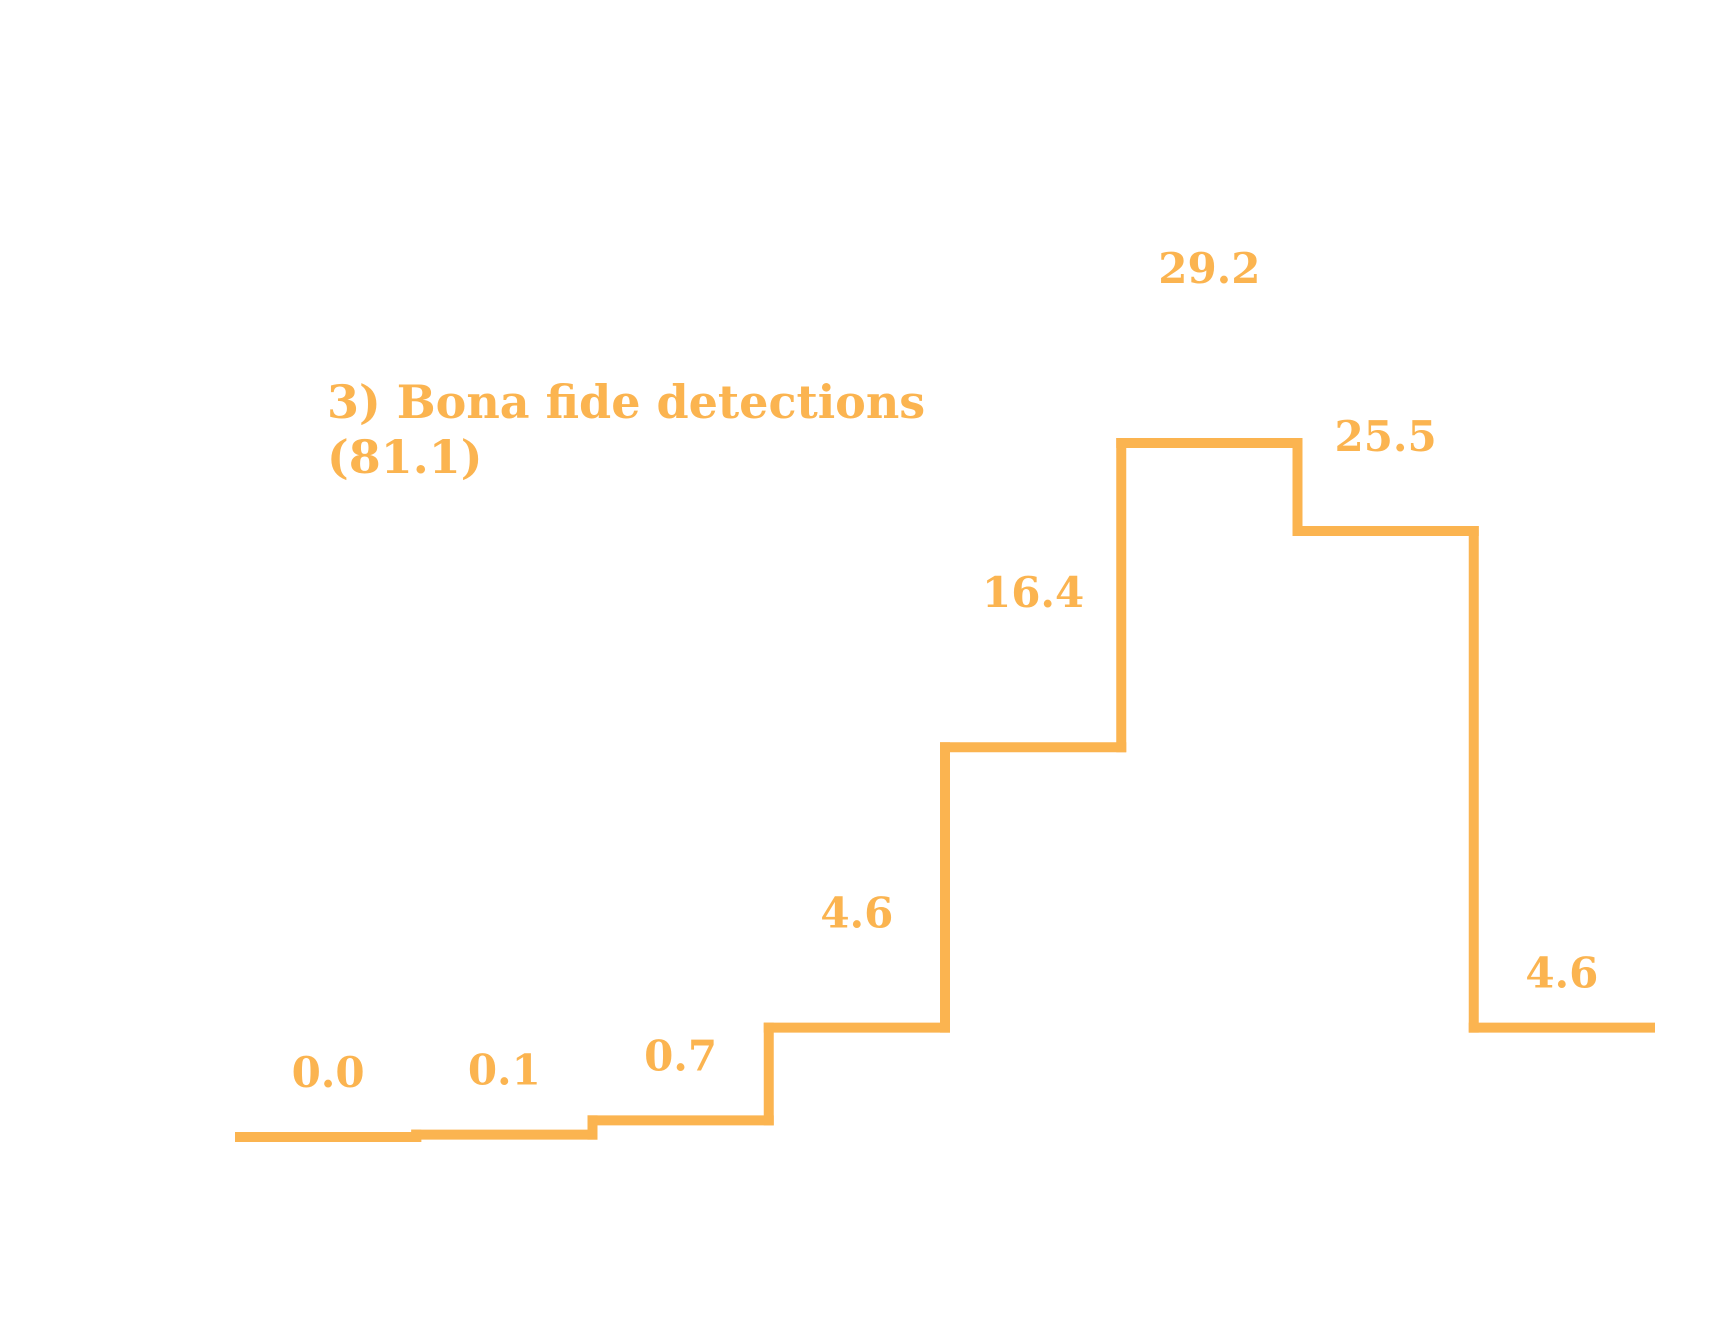 This screenshot has width=1710, height=1325. What do you see at coordinates (626, 402) in the screenshot?
I see `chart-title-line-1: 3) Bona fide detections` at bounding box center [626, 402].